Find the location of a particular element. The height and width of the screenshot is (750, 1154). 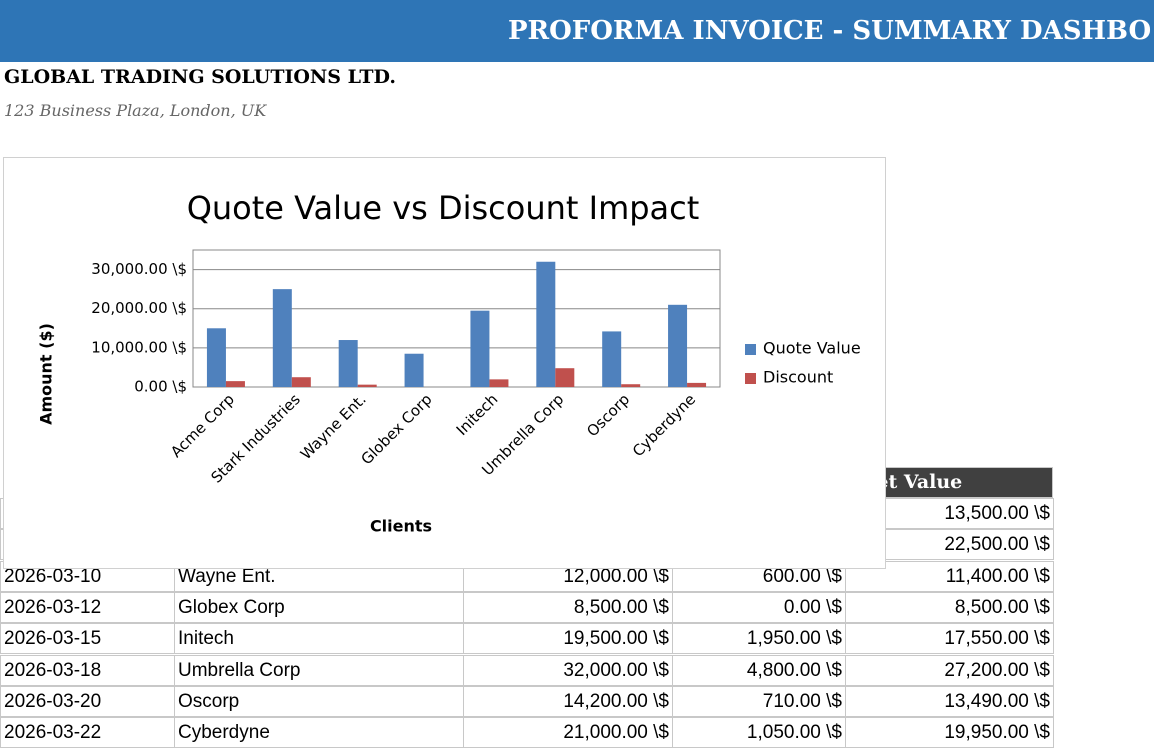

legend-label: Discount is located at coordinates (798, 377).